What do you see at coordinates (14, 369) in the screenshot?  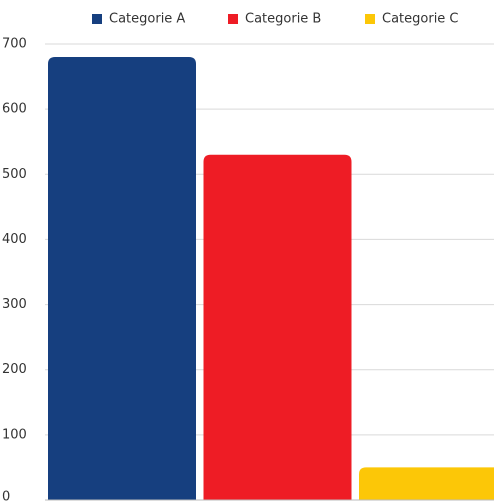 I see `y-tick-label: 200` at bounding box center [14, 369].